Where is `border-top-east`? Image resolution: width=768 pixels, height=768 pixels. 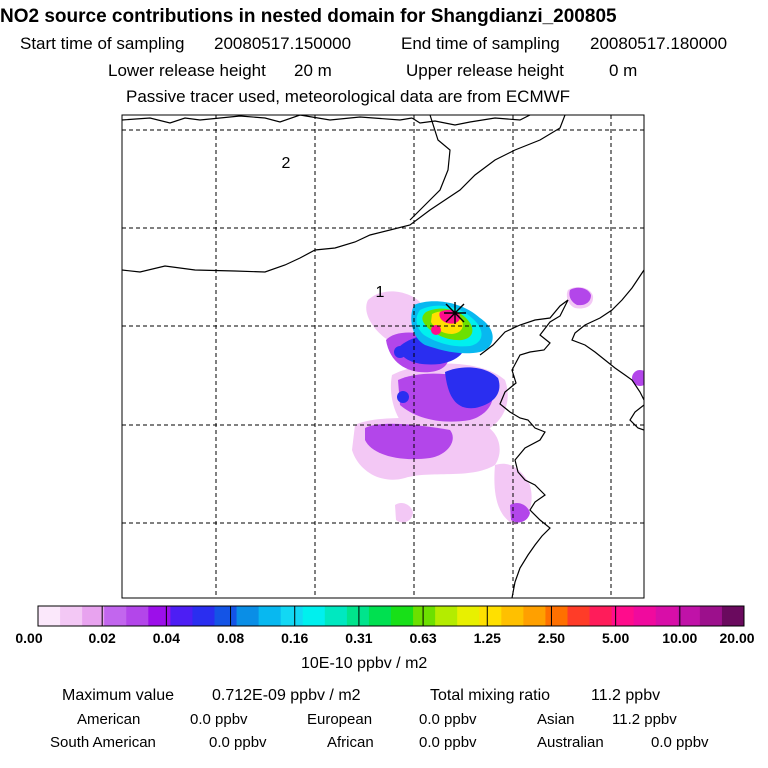
border-top-east is located at coordinates (471, 120).